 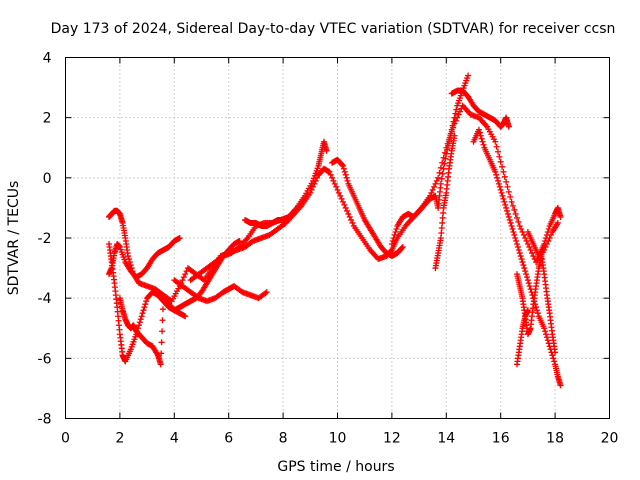 I want to click on x-tick-label: 4, so click(x=174, y=439).